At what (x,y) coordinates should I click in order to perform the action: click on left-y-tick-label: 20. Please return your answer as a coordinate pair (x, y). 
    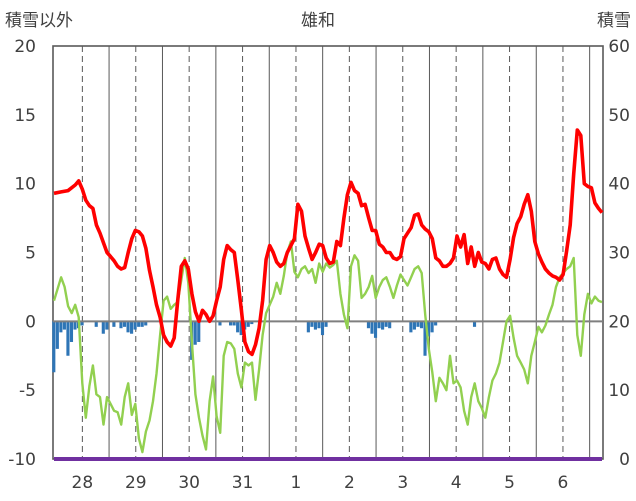
    Looking at the image, I should click on (25, 47).